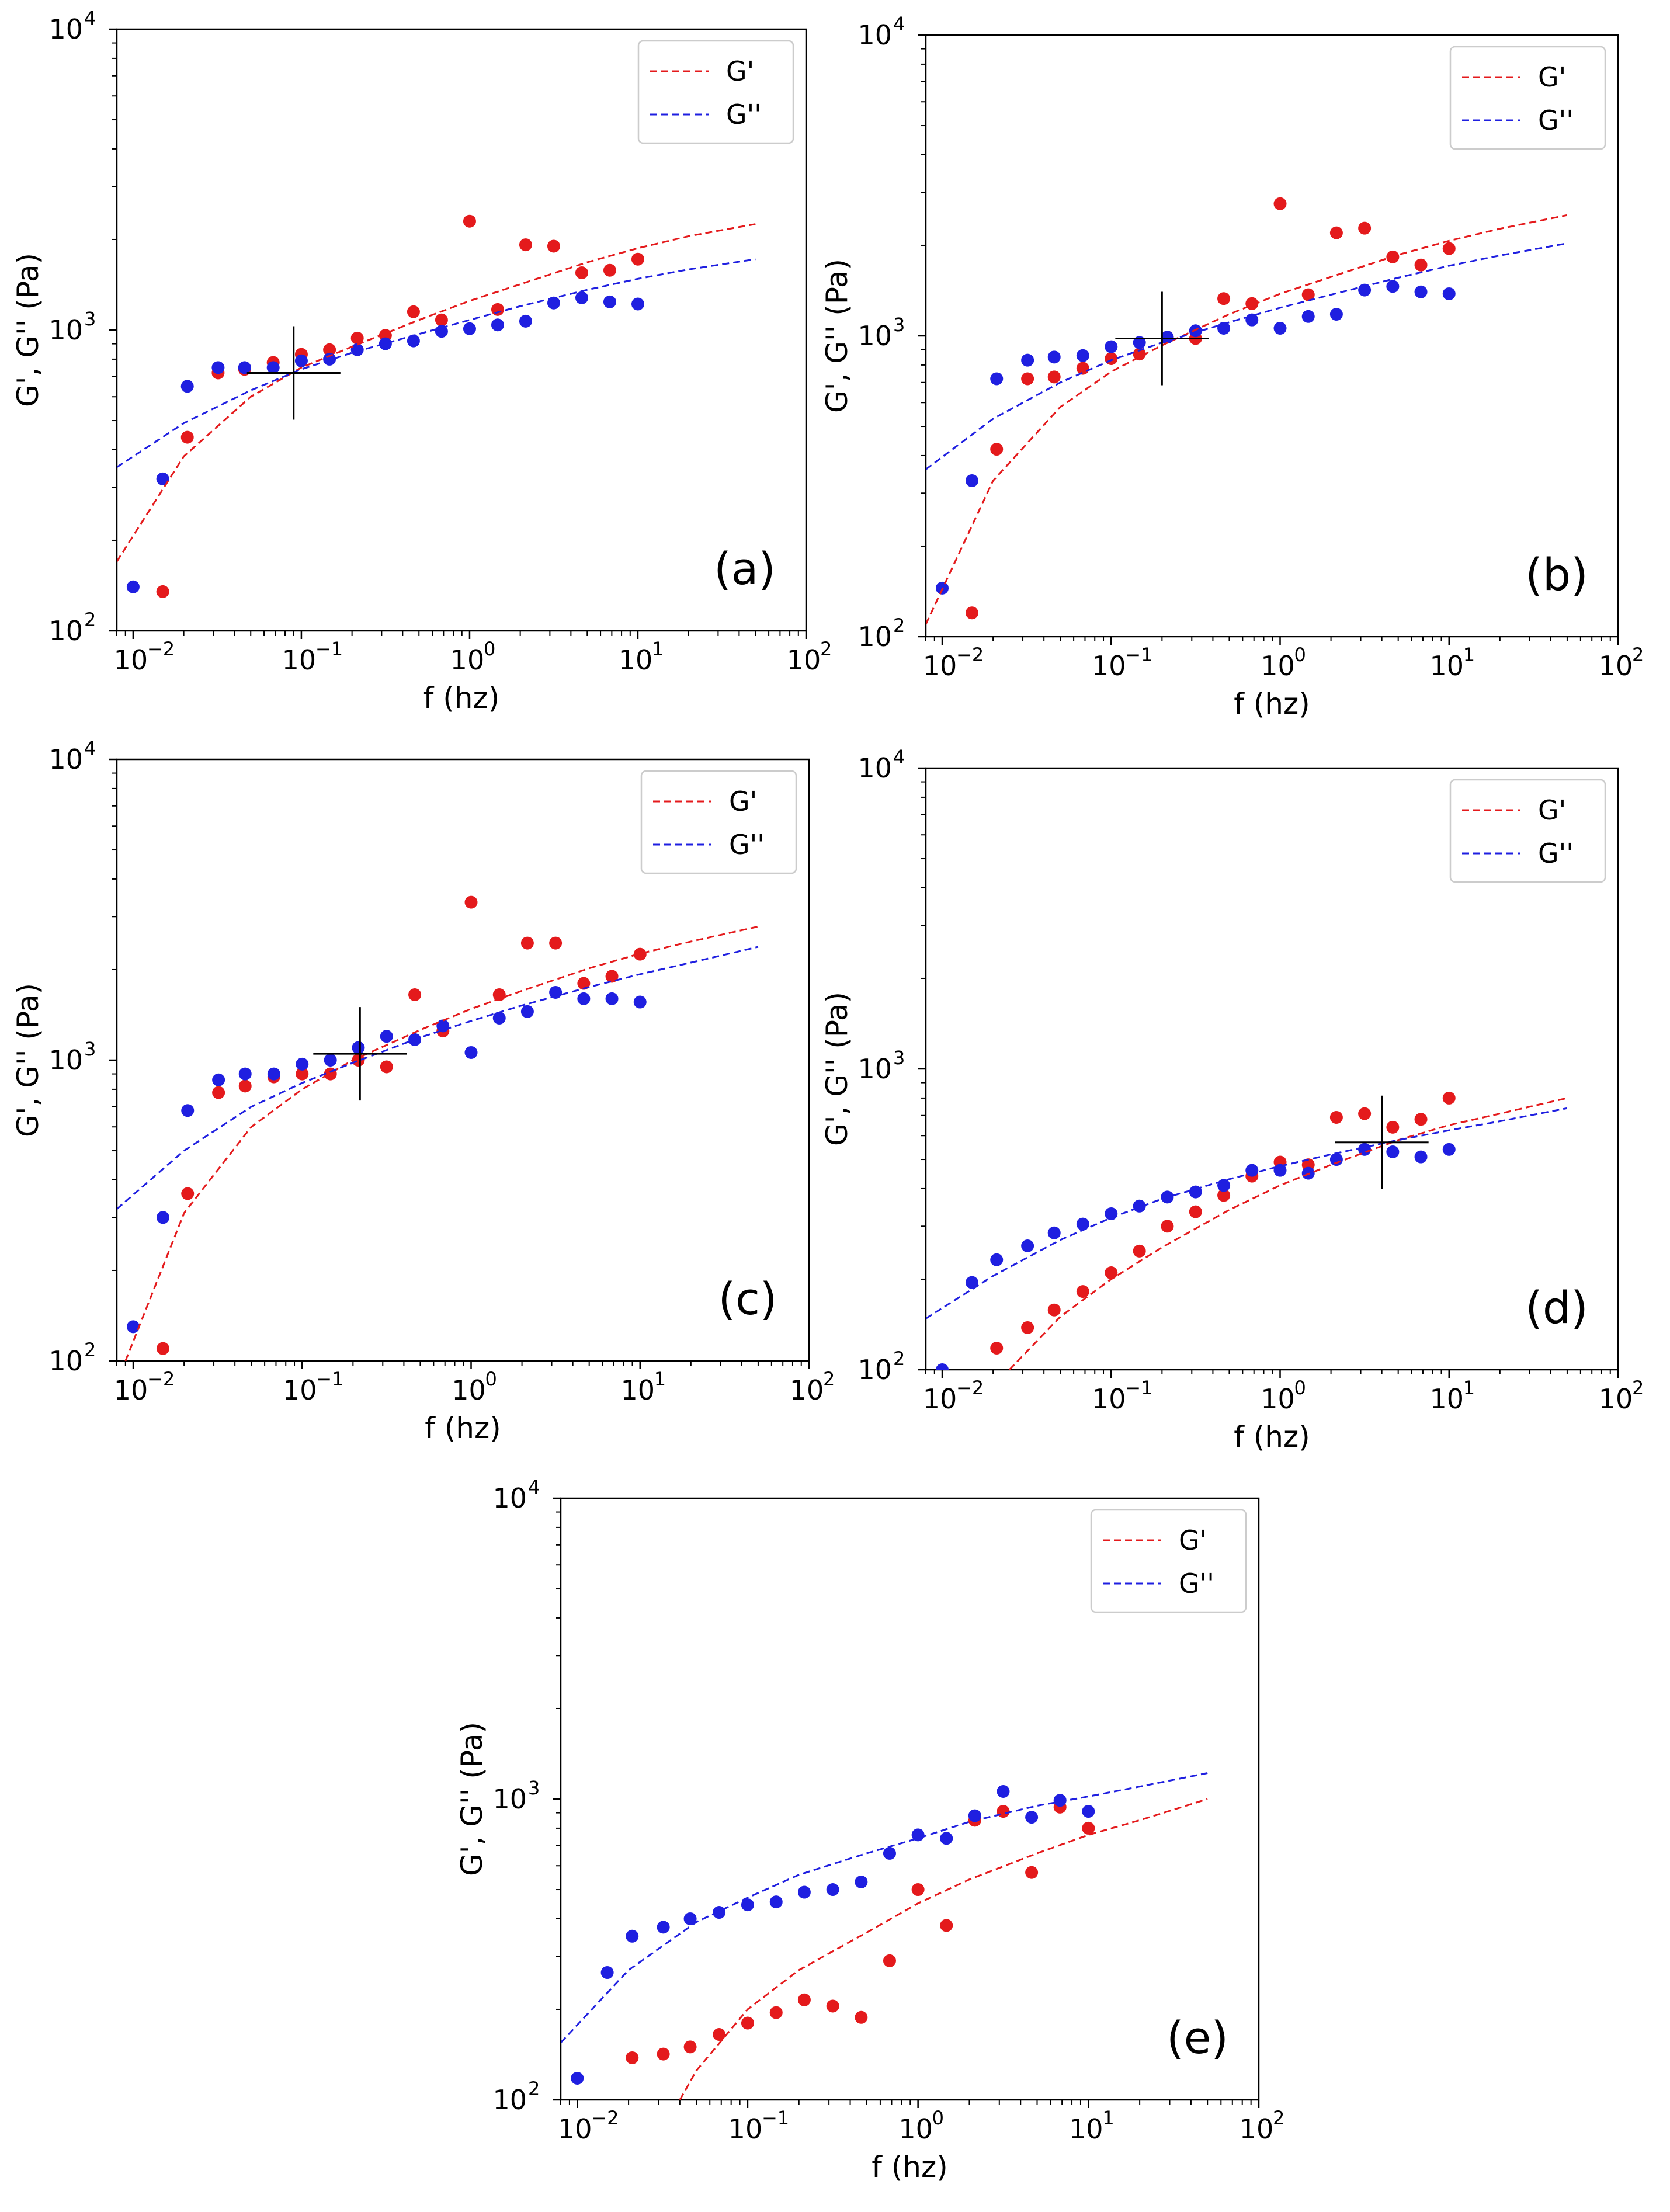 The height and width of the screenshot is (2212, 1670). I want to click on legend-g-double-prime-label: G'', so click(747, 844).